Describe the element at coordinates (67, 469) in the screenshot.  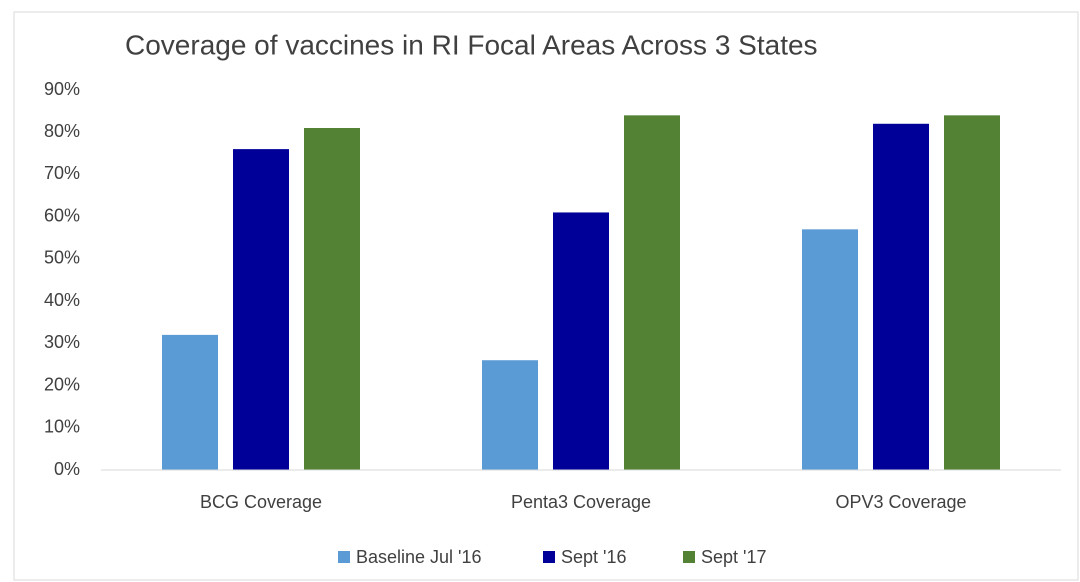
I see `y-tick-label: 0%` at that location.